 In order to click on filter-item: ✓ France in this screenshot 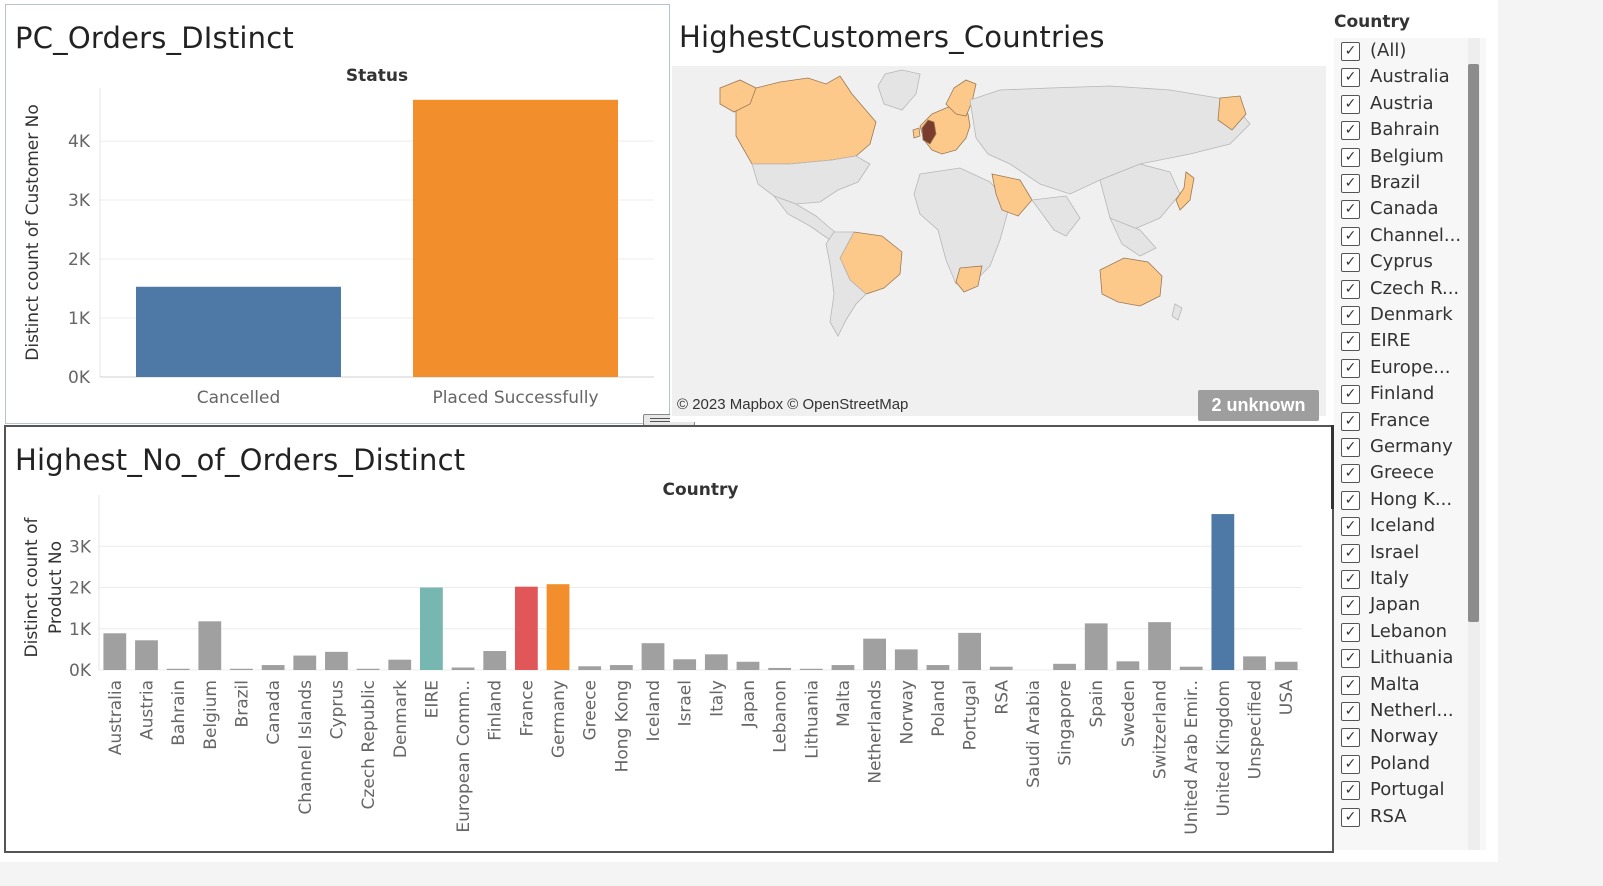, I will do `click(1401, 423)`.